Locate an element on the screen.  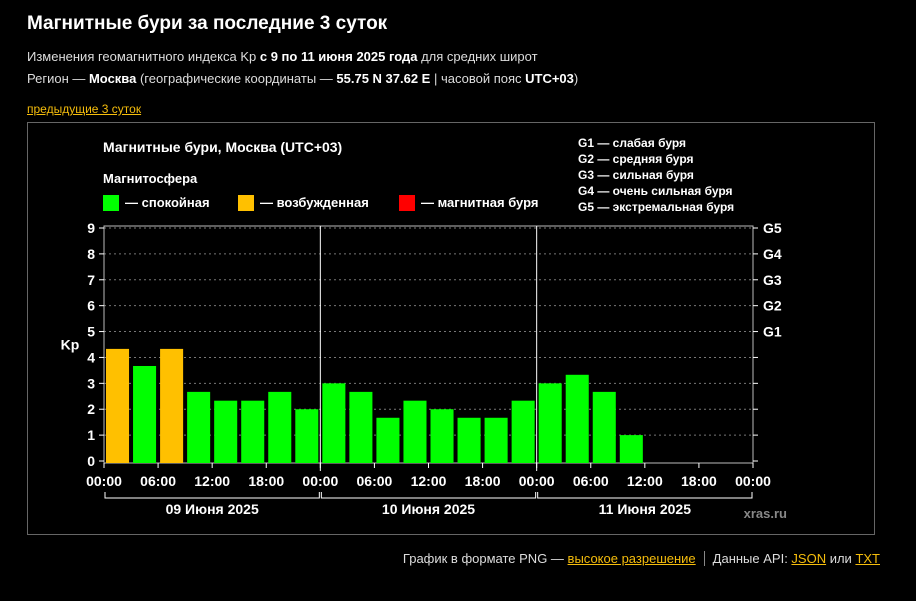
high-res-link: высокое разрешение is located at coordinates (631, 558).